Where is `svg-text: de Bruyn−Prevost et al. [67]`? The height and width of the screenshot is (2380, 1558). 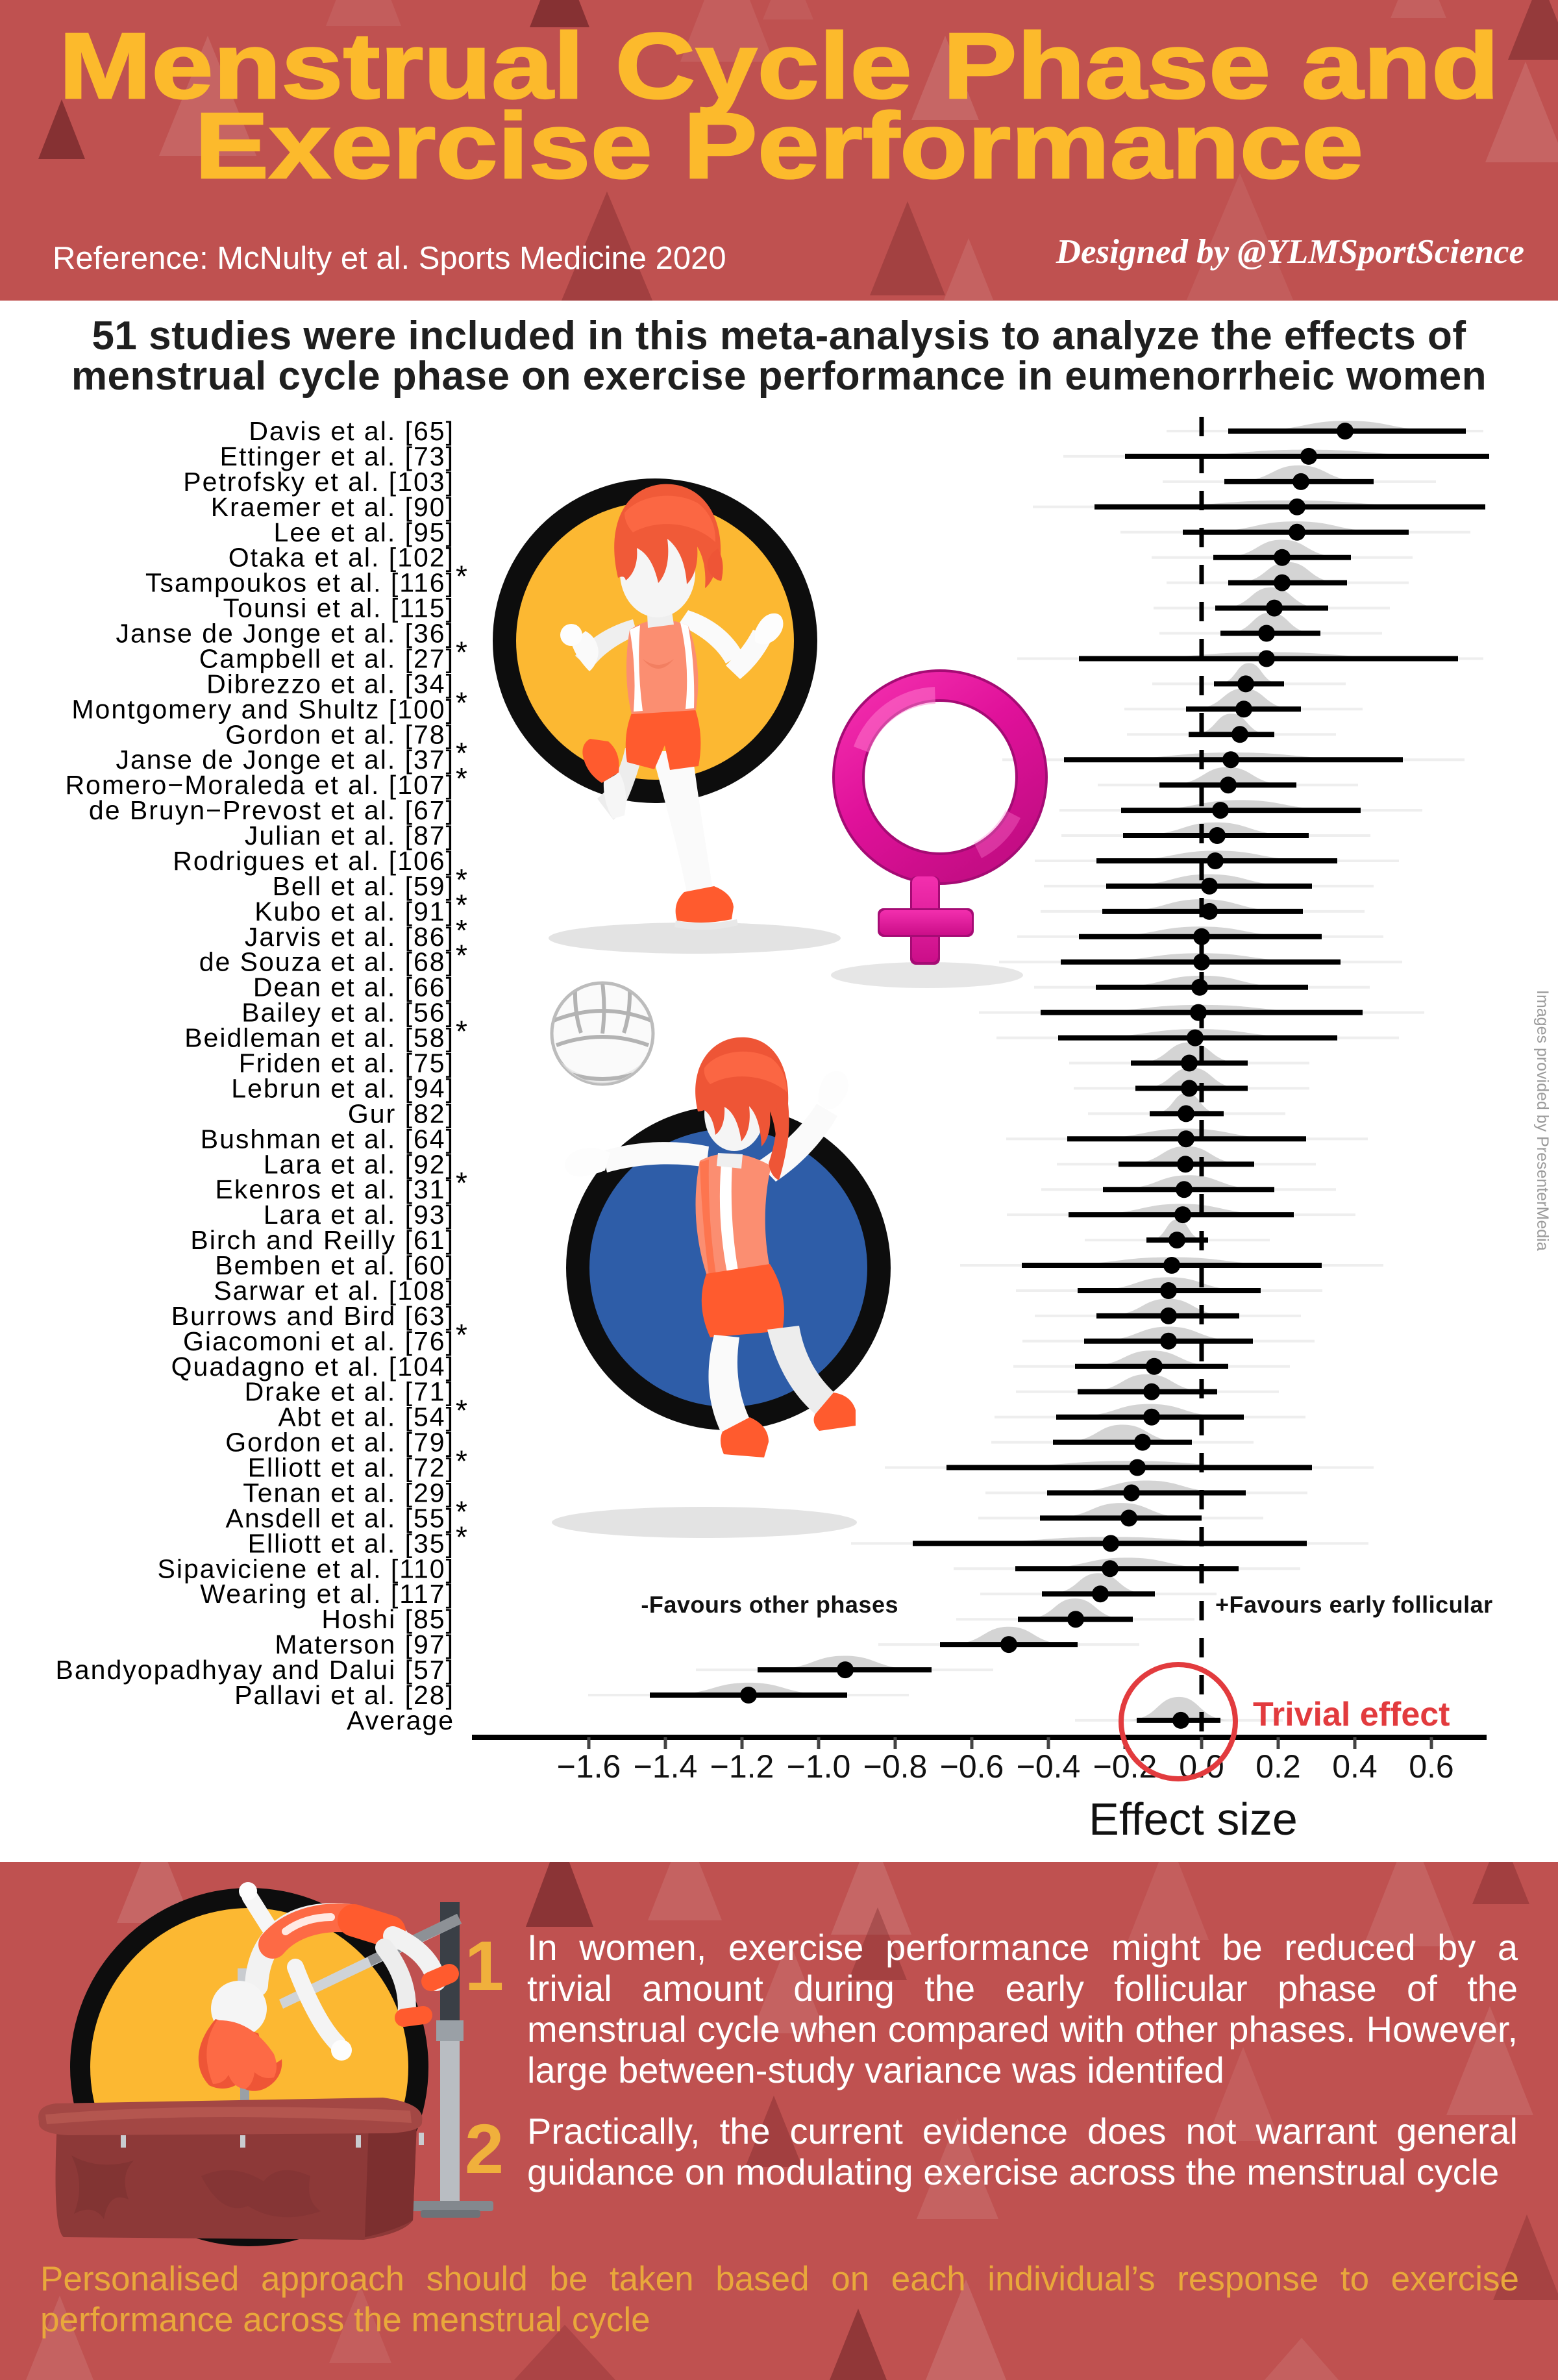 svg-text: de Bruyn−Prevost et al. [67] is located at coordinates (271, 810).